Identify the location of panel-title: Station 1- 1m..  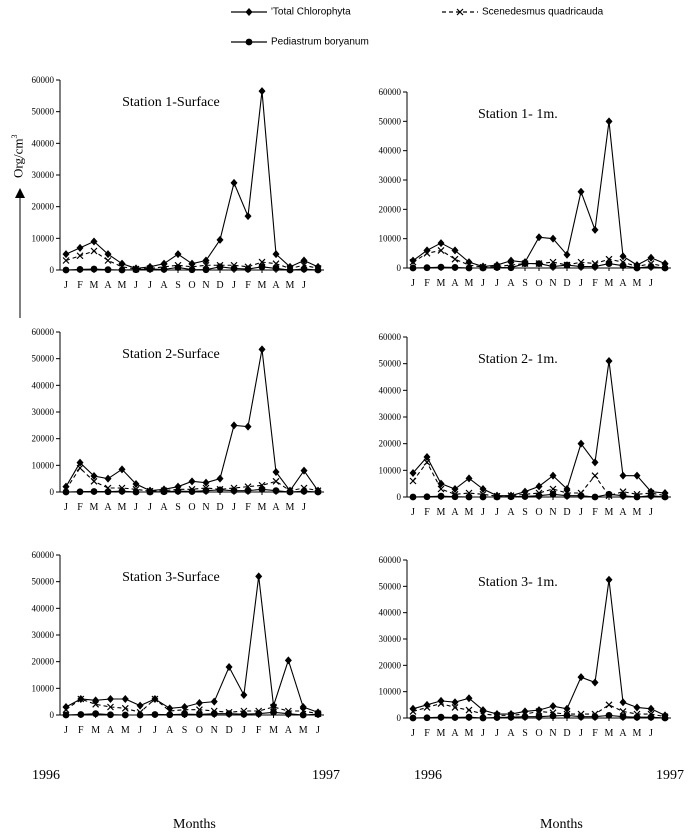
(518, 114).